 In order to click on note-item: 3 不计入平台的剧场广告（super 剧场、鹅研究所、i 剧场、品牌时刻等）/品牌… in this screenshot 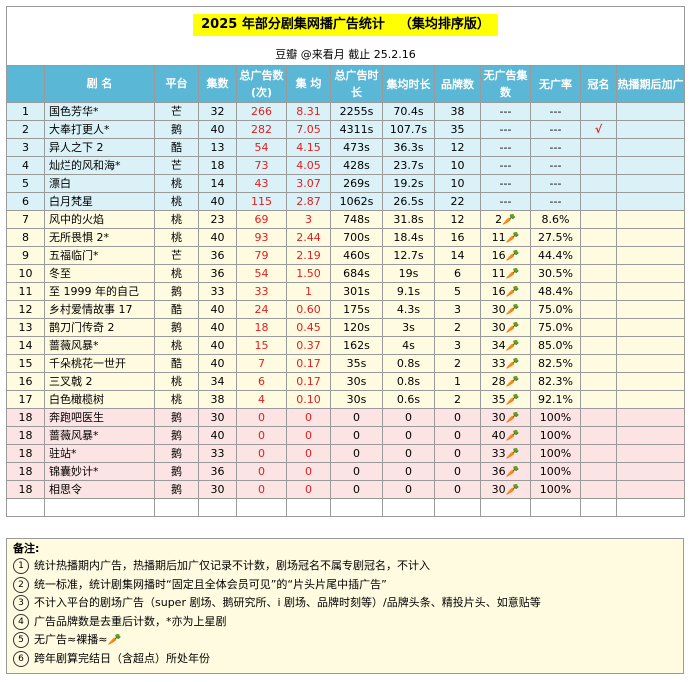, I will do `click(345, 603)`.